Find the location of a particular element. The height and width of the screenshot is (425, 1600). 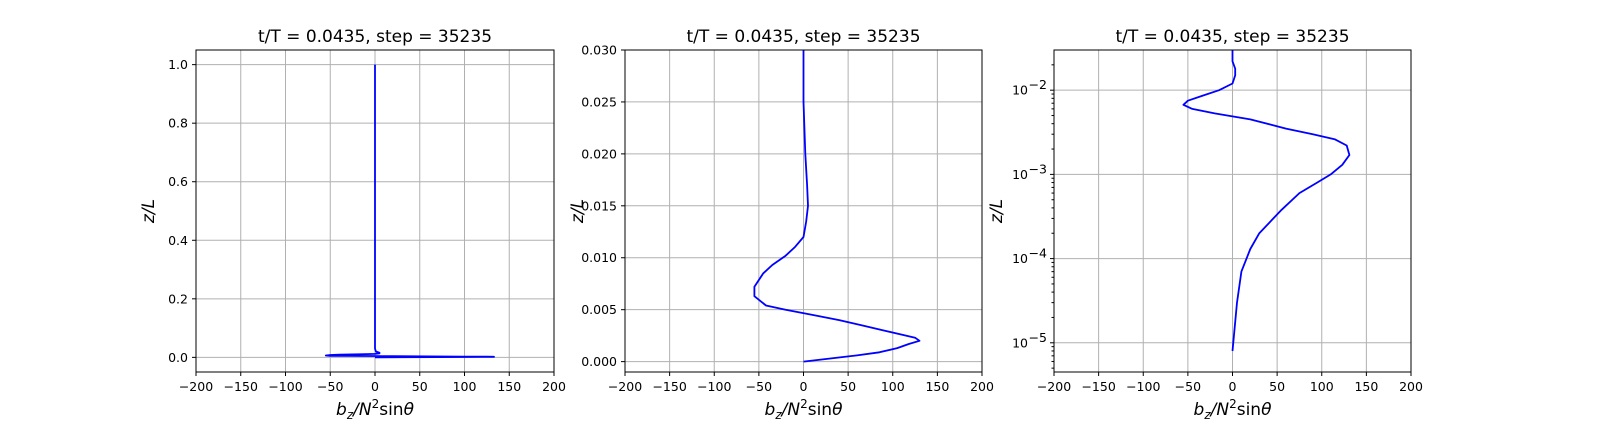

y-tick-label: 0.020 is located at coordinates (599, 153).